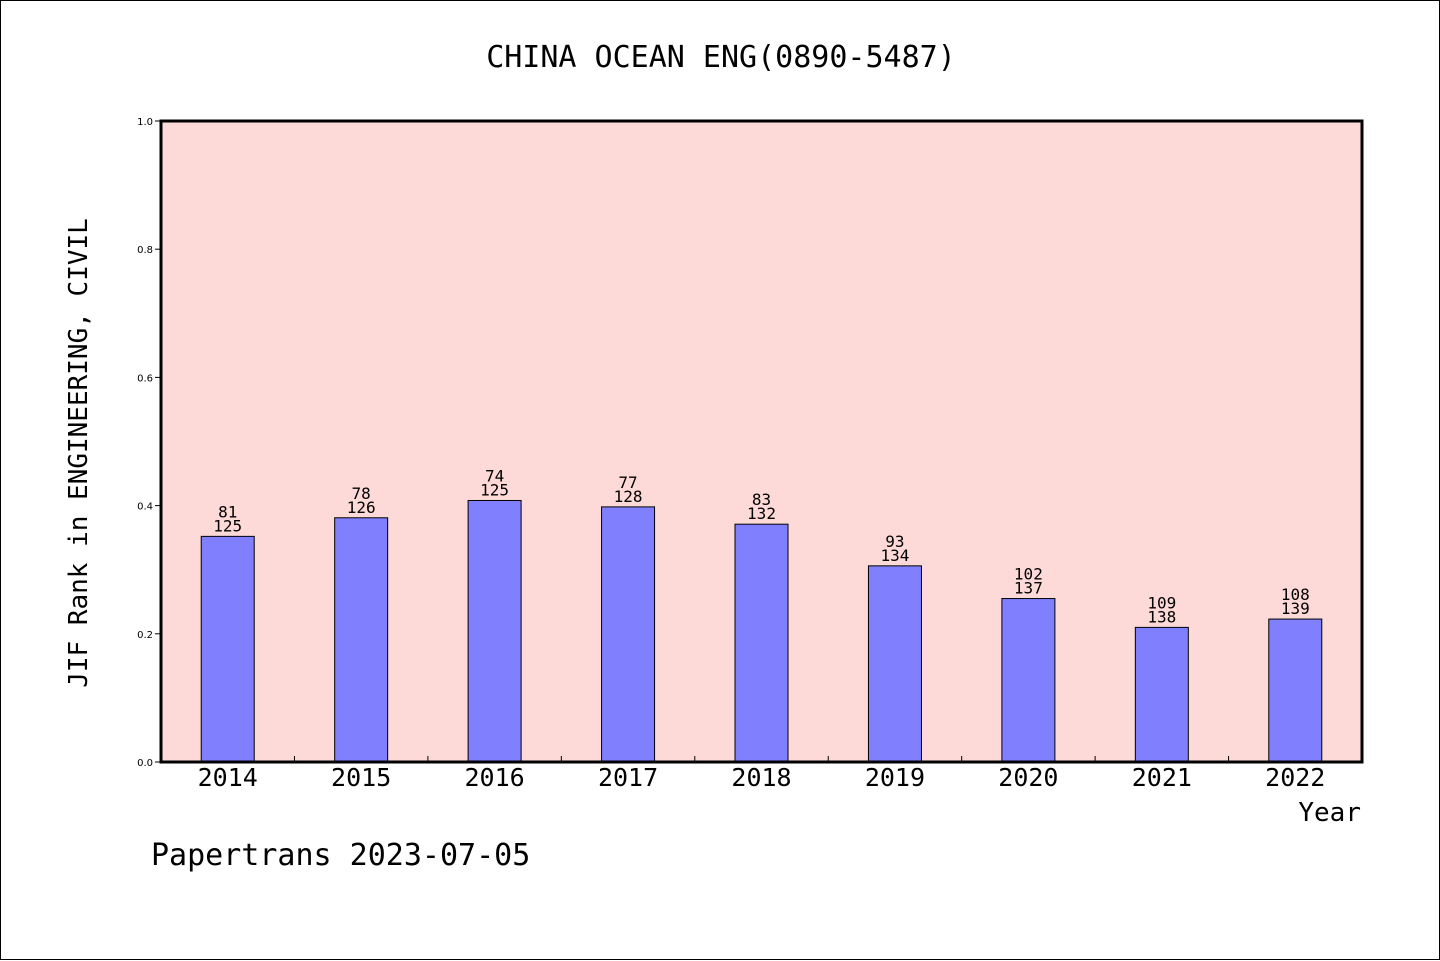 The height and width of the screenshot is (961, 1440). I want to click on total-label-2015: 126, so click(361, 507).